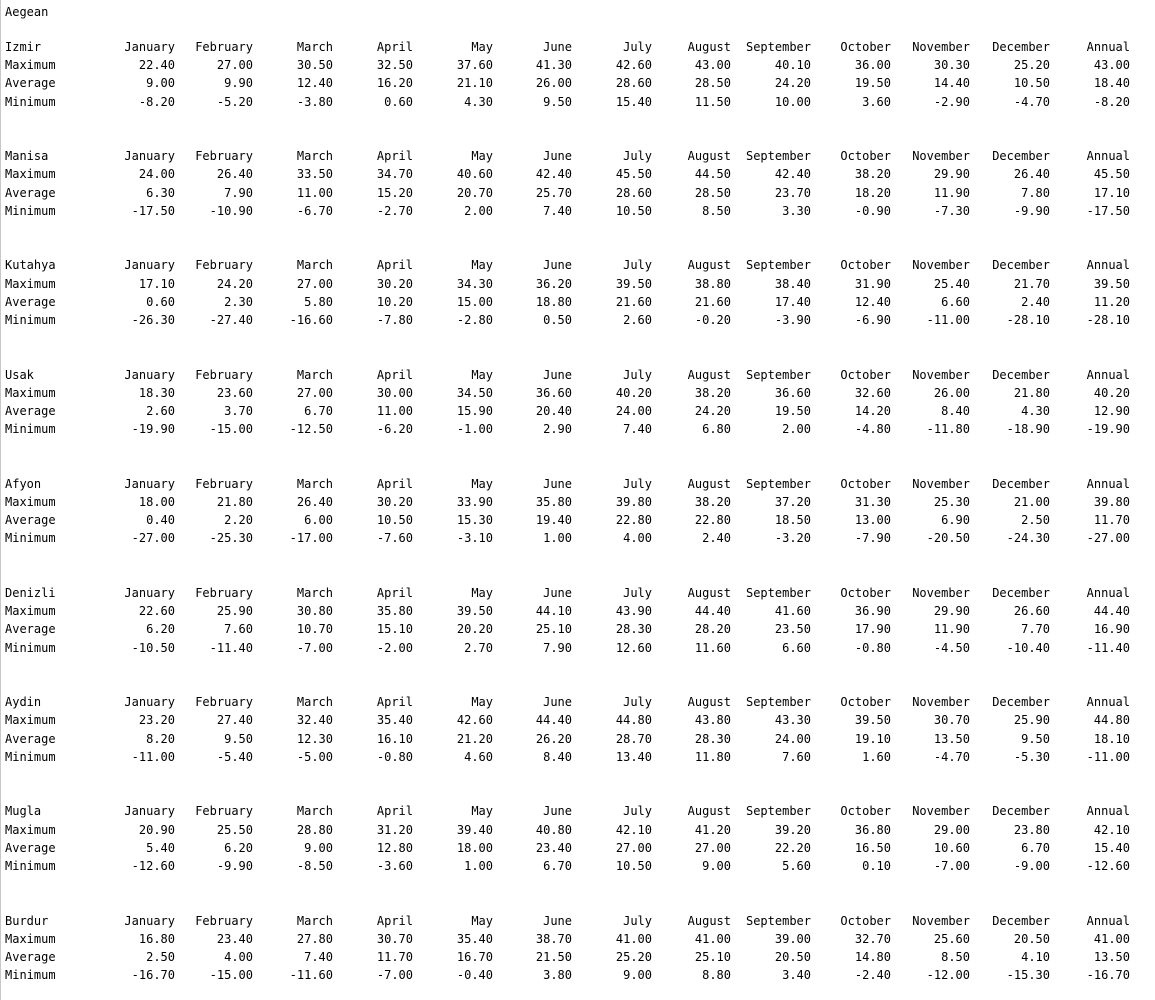 This screenshot has height=1000, width=1155. What do you see at coordinates (238, 301) in the screenshot?
I see `value-cell: 2.30` at bounding box center [238, 301].